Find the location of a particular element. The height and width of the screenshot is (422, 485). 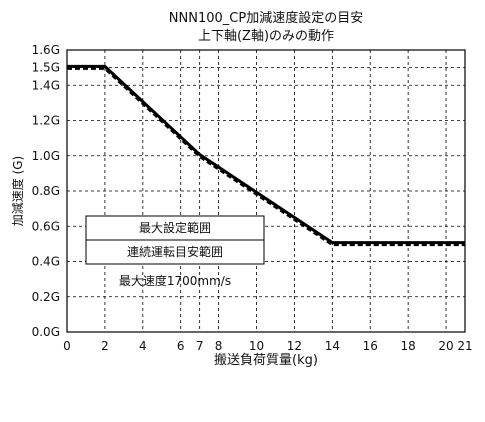

y-tick-label: 1.6G is located at coordinates (46, 50).